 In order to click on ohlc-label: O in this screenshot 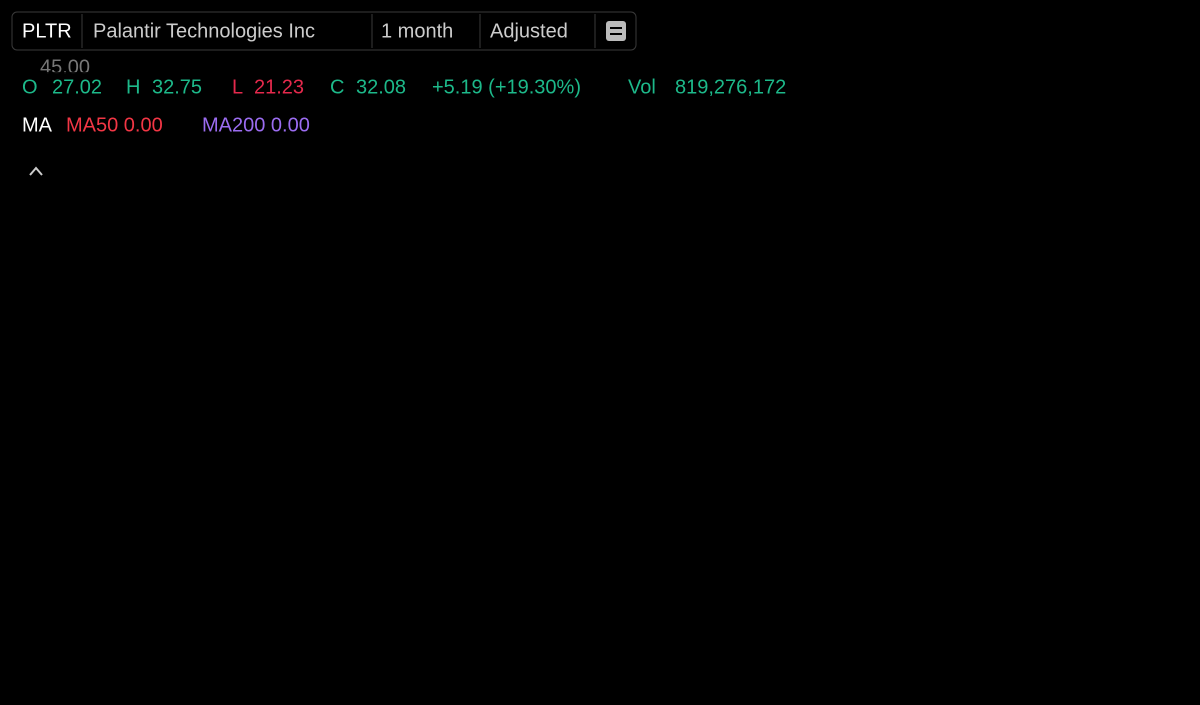, I will do `click(30, 87)`.